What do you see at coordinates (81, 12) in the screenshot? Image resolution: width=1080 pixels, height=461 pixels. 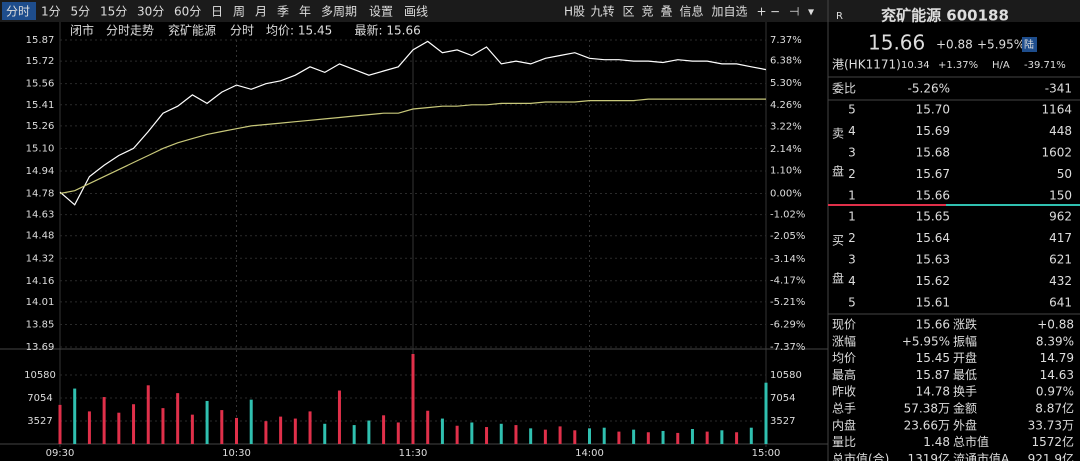 I see `toolbar-tab: 5分` at bounding box center [81, 12].